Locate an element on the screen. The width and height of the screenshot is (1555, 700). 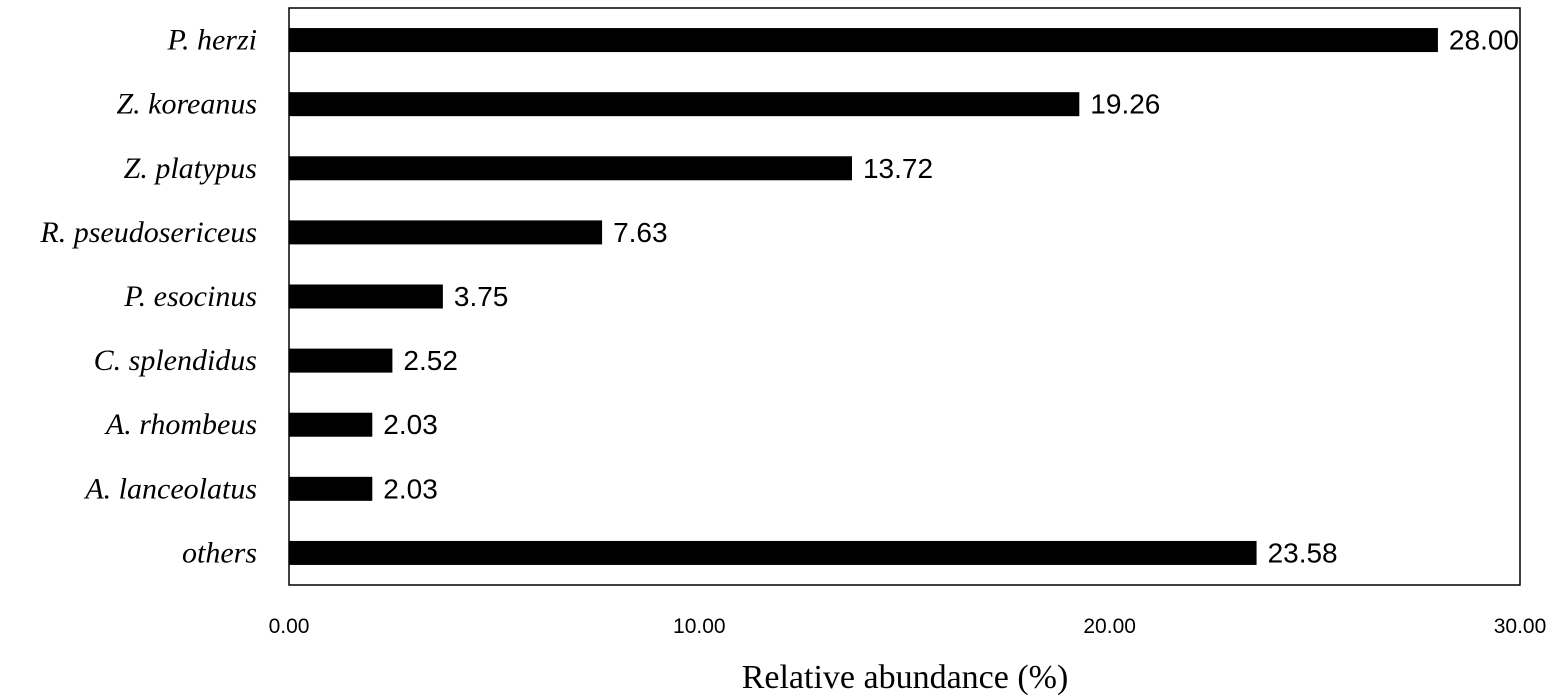
category-label: R. pseudosericeus is located at coordinates (148, 232).